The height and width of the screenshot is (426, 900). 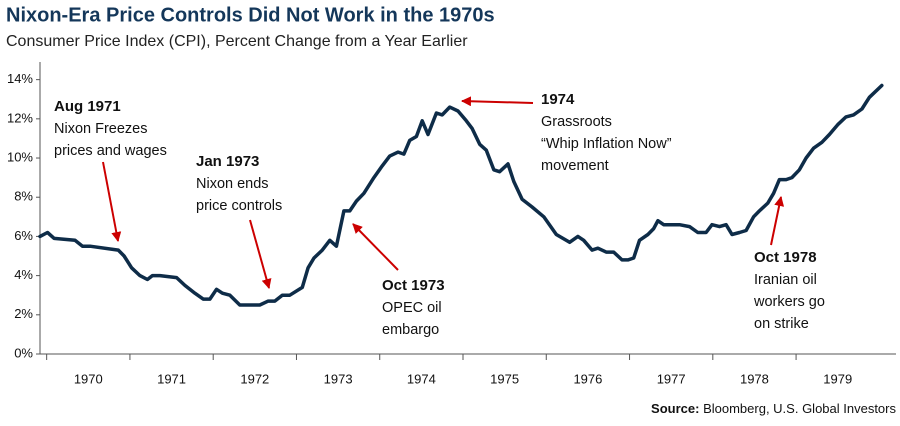 What do you see at coordinates (110, 151) in the screenshot?
I see `annotation-text: prices and wages` at bounding box center [110, 151].